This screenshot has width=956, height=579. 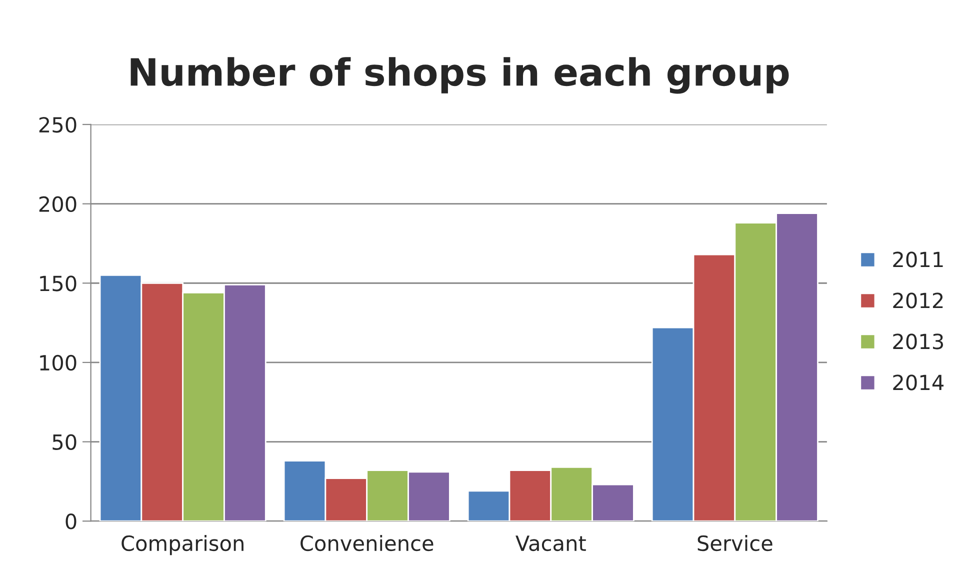 I want to click on x-tick-label: Vacant, so click(x=551, y=544).